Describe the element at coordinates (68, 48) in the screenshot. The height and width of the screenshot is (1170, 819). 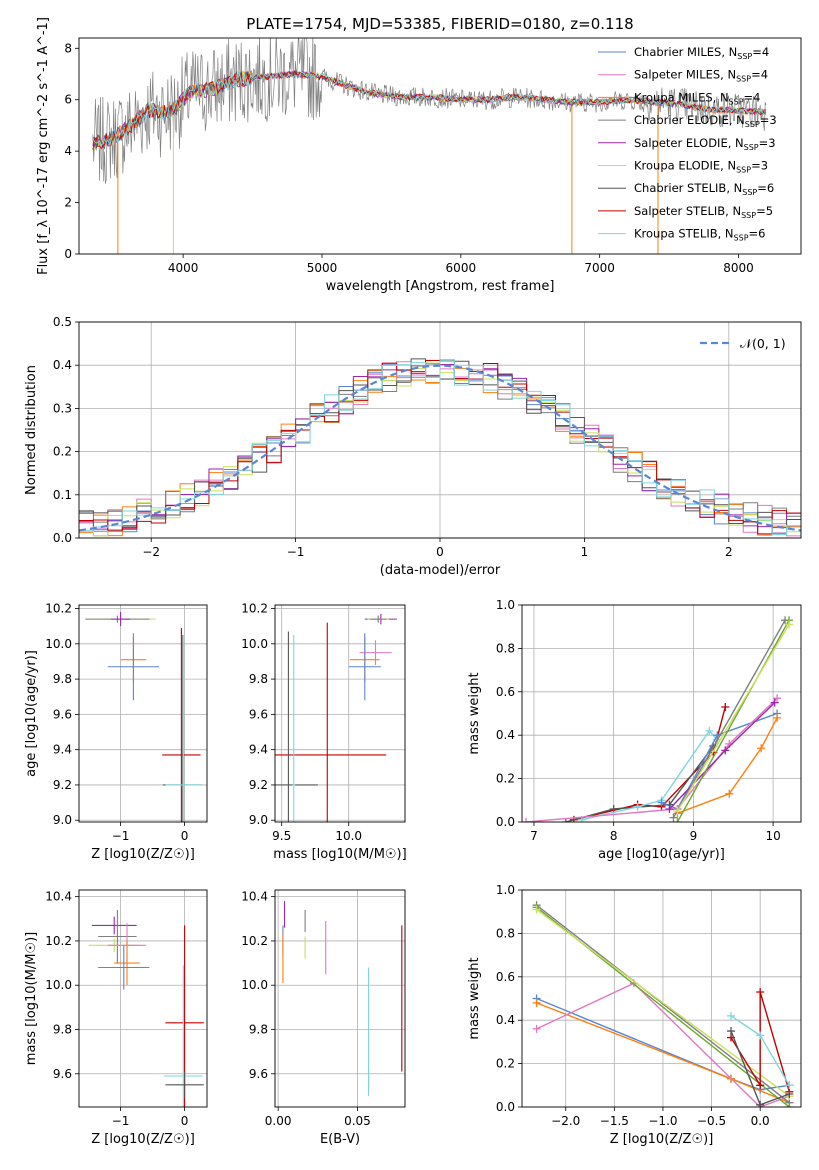
I see `y-tick-label: 8` at that location.